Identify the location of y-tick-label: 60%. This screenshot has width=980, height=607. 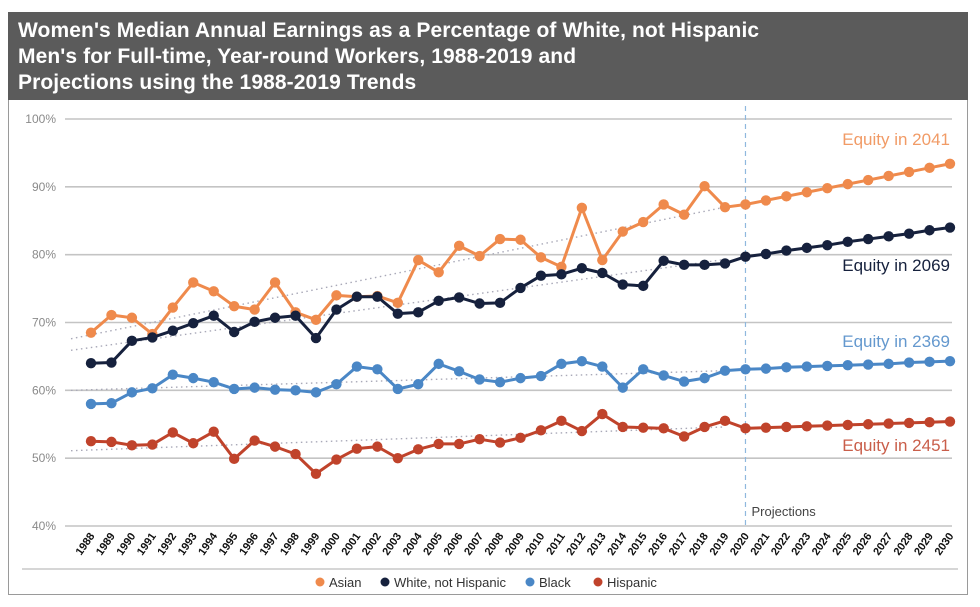
(44, 390).